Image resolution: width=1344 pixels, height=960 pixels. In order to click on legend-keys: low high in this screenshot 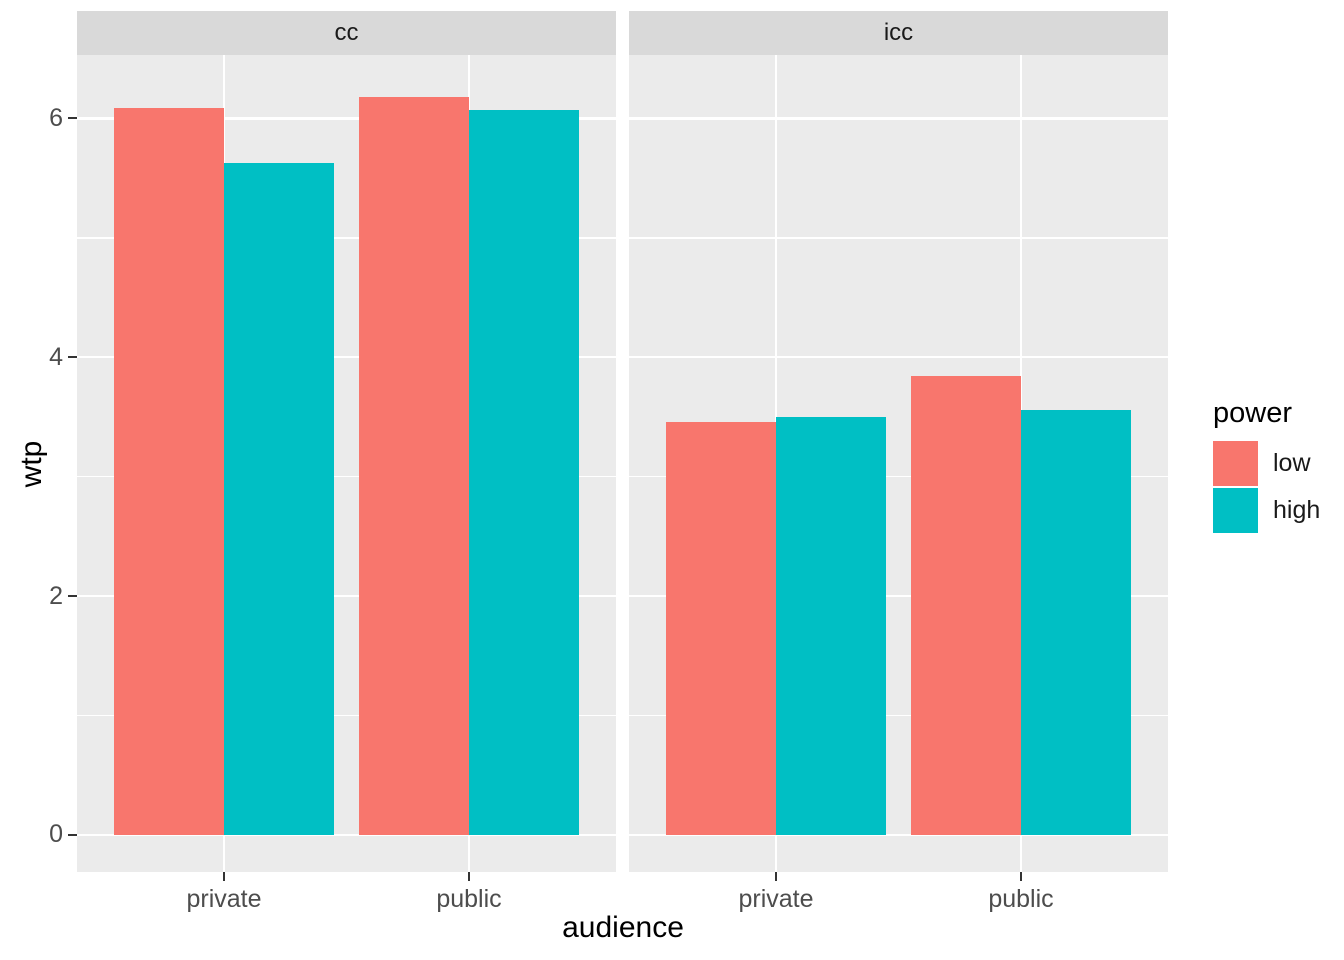, I will do `click(1278, 487)`.